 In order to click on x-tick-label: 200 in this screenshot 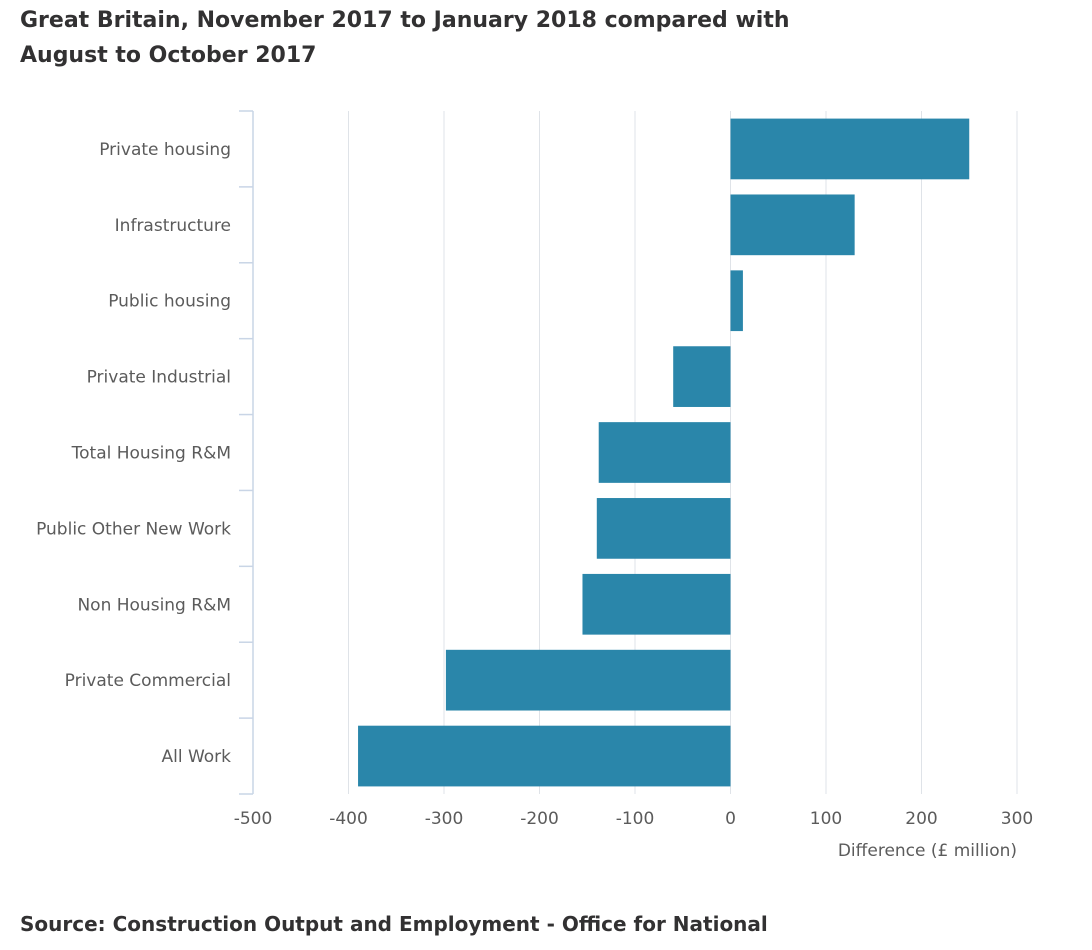, I will do `click(921, 819)`.